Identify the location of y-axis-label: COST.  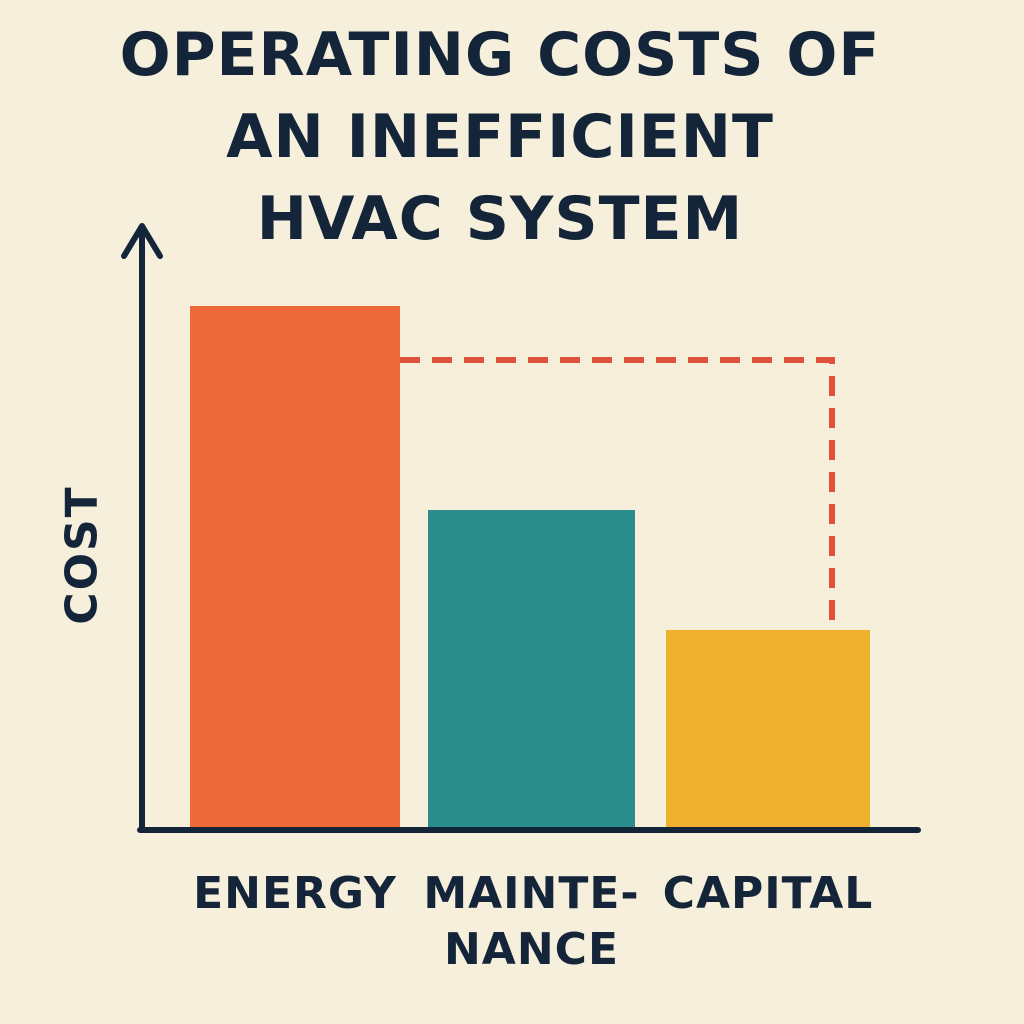
(82, 555).